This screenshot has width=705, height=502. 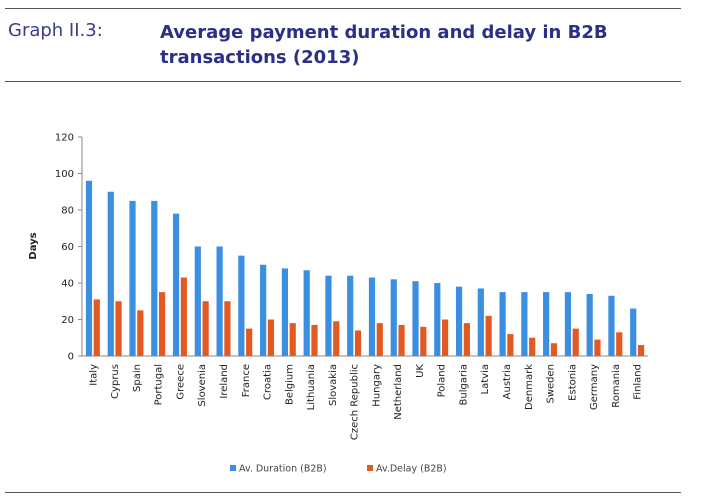 I want to click on y-tick-label: 40, so click(x=67, y=284).